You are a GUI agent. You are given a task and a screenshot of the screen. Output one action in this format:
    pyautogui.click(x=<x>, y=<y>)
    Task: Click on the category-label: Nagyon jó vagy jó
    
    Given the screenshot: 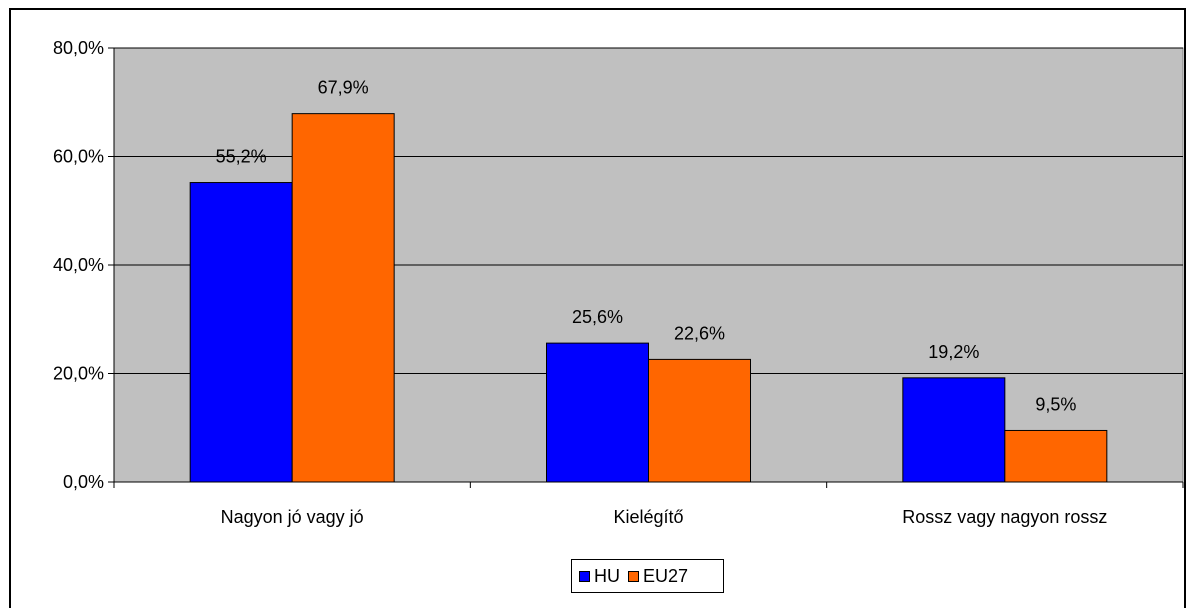 What is the action you would take?
    pyautogui.click(x=292, y=517)
    